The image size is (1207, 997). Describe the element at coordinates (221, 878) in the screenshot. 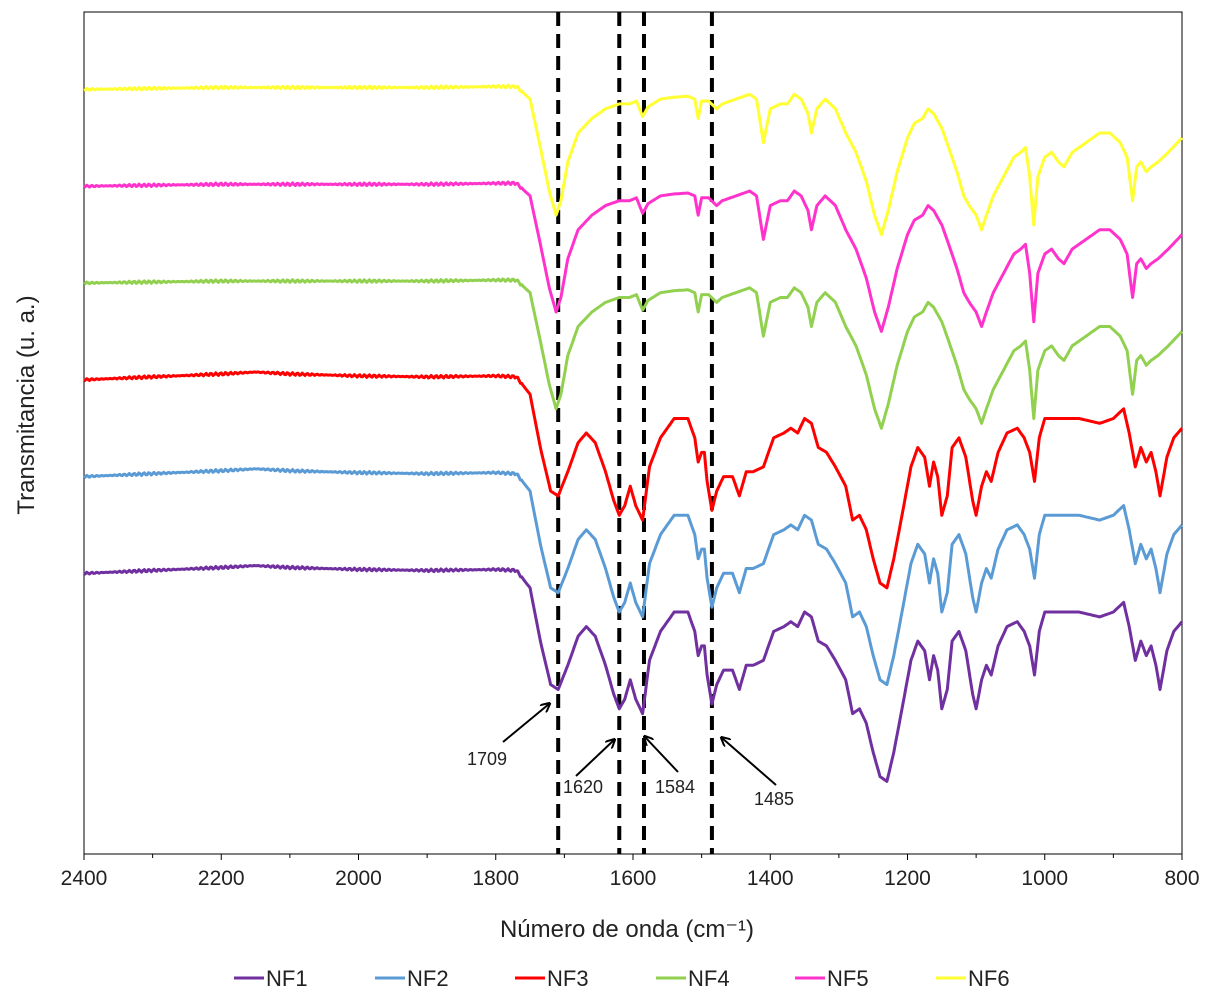

I see `x-tick-label: 2200` at that location.